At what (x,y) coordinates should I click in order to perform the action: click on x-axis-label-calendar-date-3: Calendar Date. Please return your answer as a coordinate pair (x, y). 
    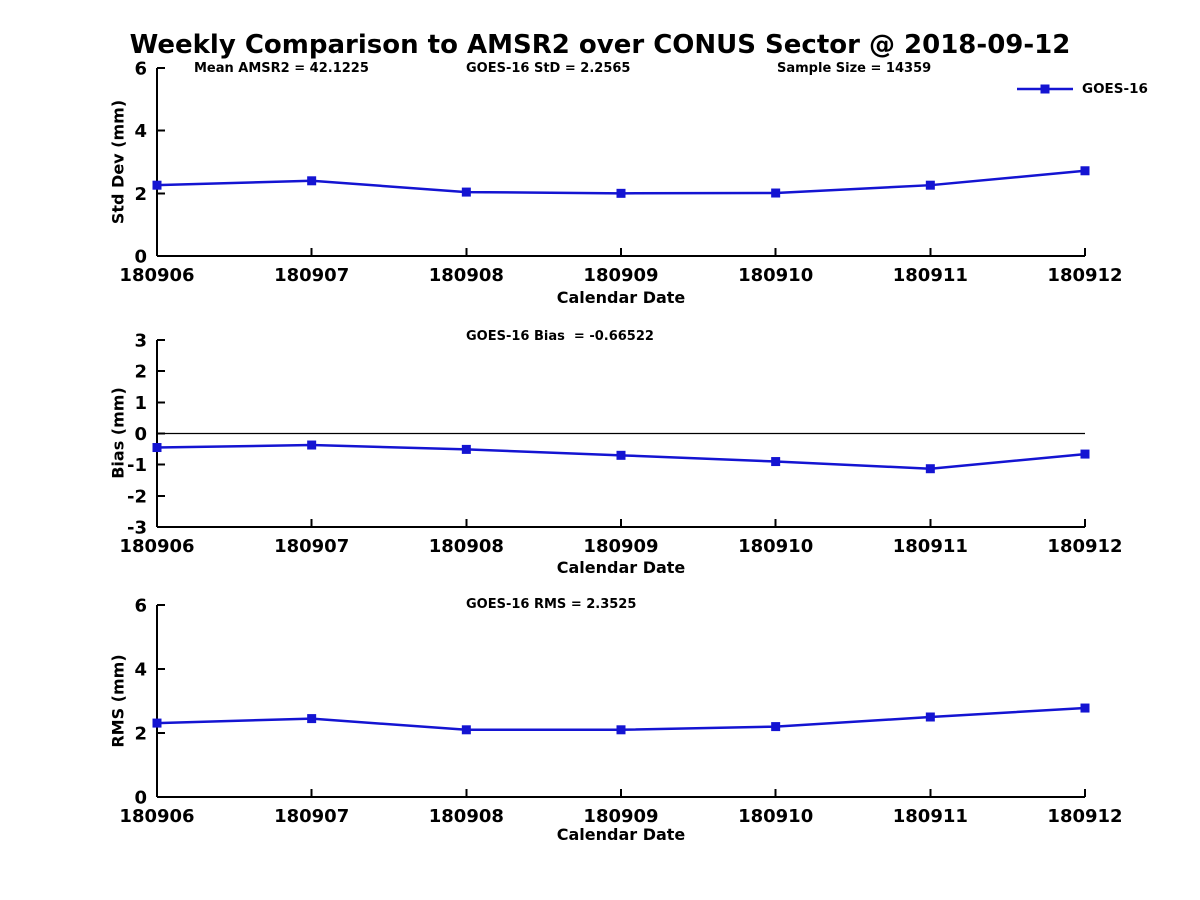
    Looking at the image, I should click on (621, 834).